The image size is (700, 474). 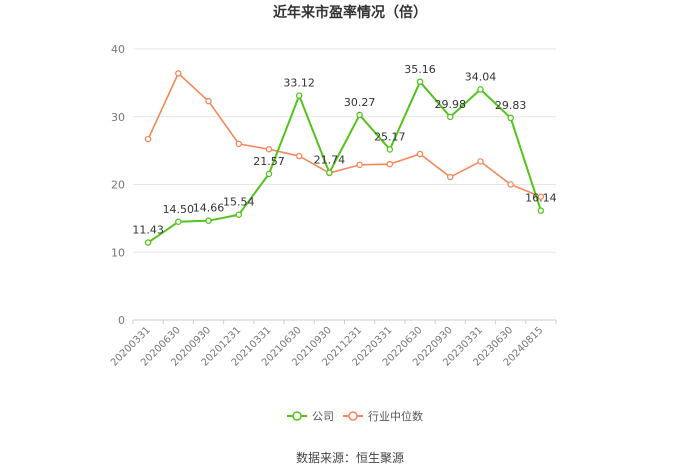 I want to click on data-label: 25.17, so click(x=390, y=136).